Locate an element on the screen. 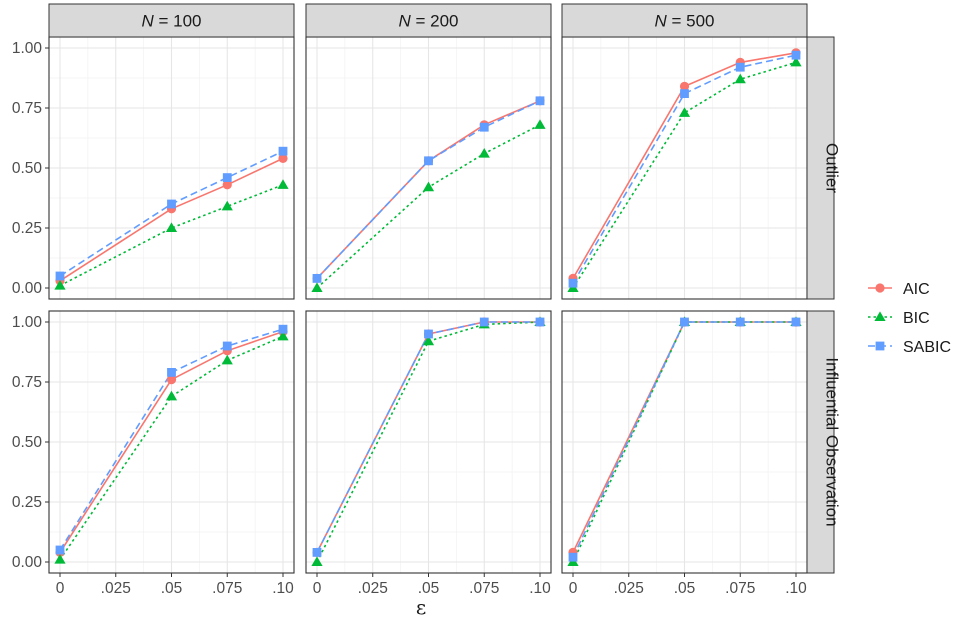  panel-r1-c1-line-sabic is located at coordinates (428, 437).